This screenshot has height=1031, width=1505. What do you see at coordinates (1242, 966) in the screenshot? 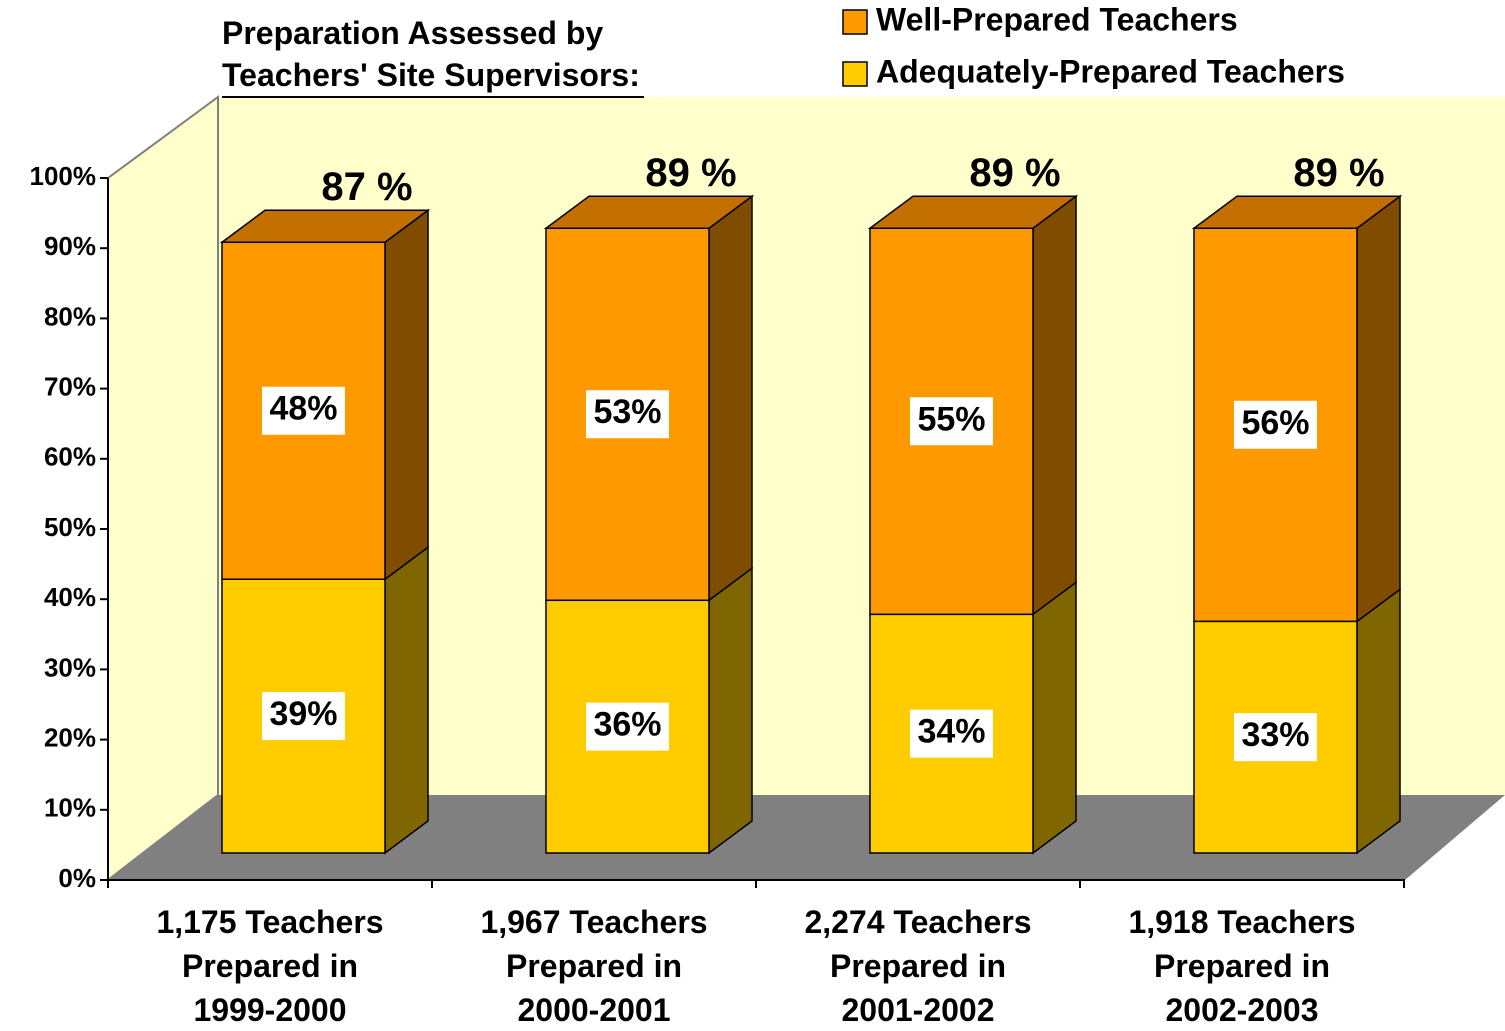
I see `x-tick-label: 1,918 Teachers Prepared in 2002-2003` at bounding box center [1242, 966].